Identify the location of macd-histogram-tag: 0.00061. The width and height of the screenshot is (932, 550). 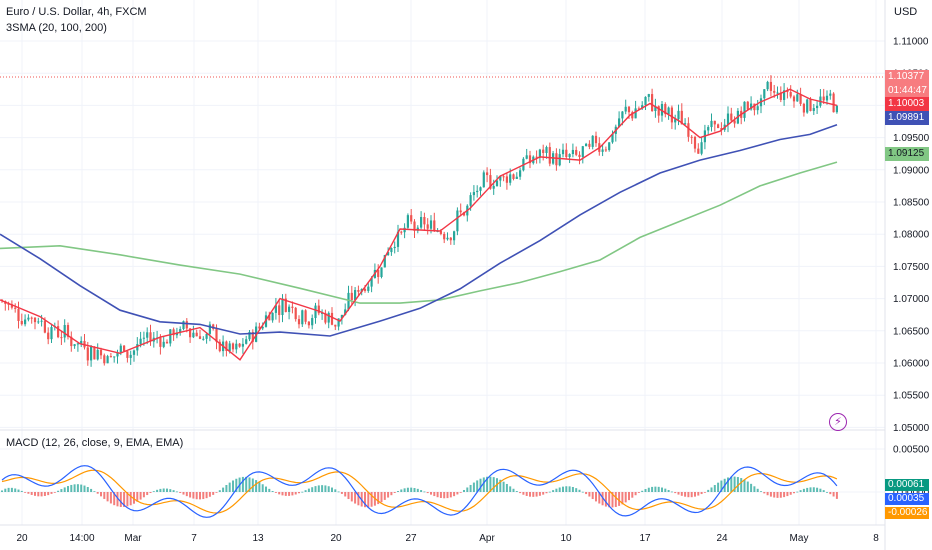
(907, 485).